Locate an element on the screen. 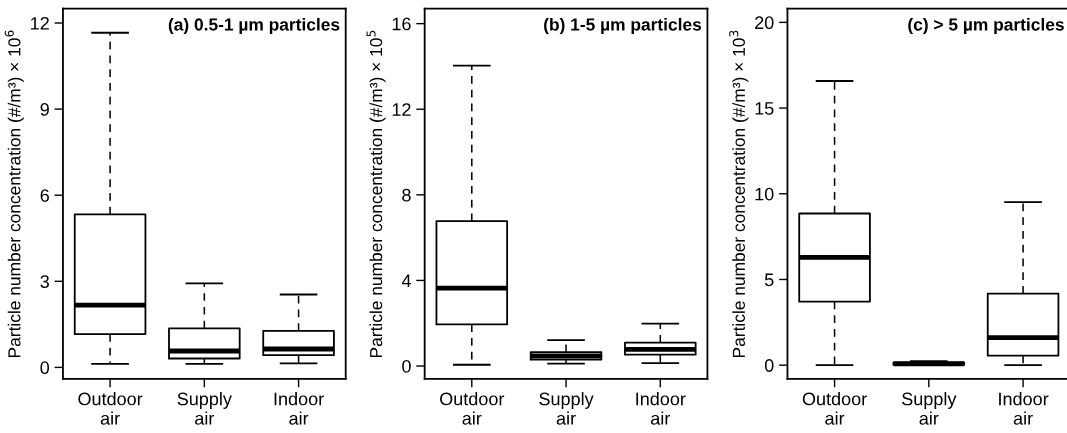 The width and height of the screenshot is (1067, 433). y-axis-title: Particle number concentration (#/m³) × 10$^{5}$ is located at coordinates (376, 194).